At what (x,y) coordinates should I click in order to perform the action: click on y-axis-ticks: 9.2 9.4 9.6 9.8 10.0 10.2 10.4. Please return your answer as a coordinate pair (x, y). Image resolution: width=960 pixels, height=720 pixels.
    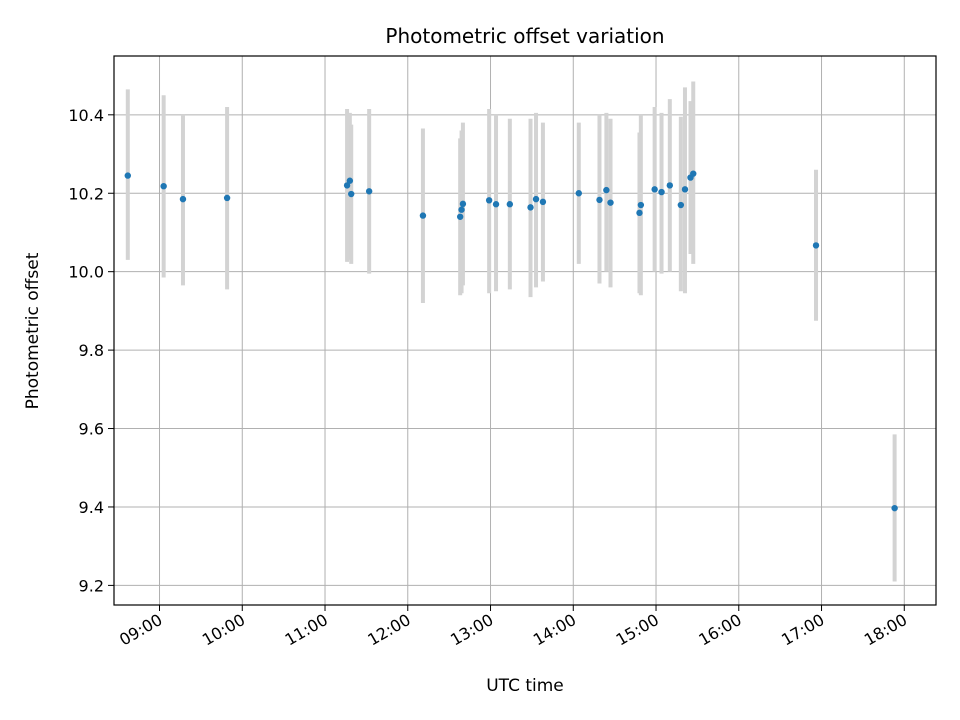
    Looking at the image, I should click on (91, 350).